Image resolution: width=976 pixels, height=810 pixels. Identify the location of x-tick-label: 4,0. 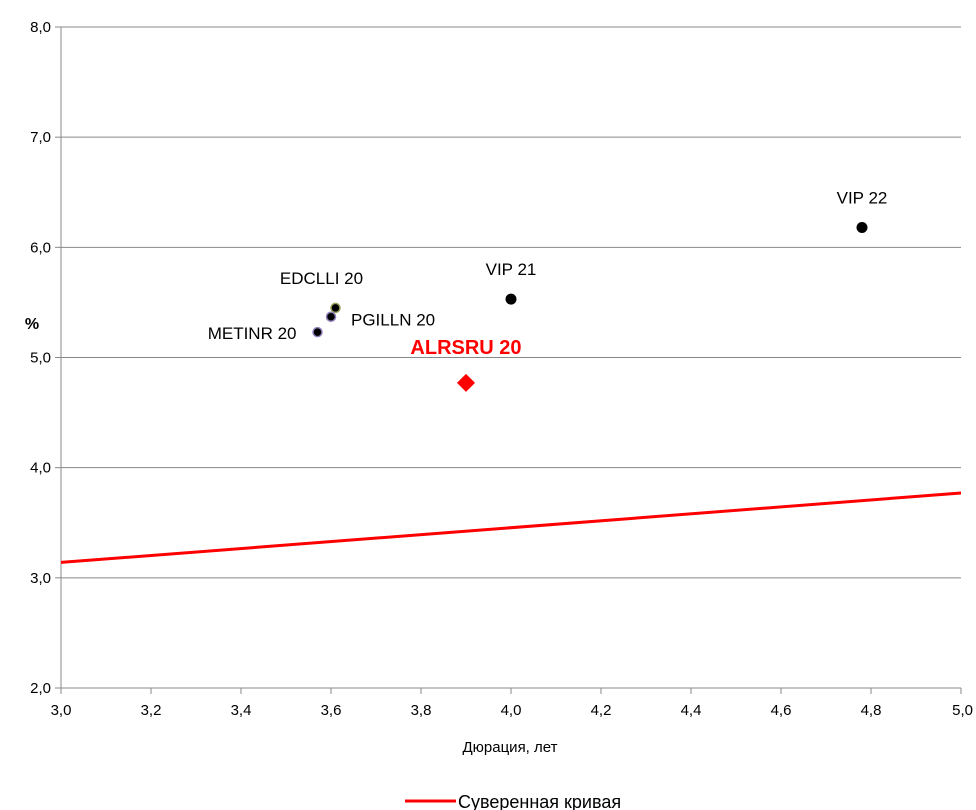
(511, 710).